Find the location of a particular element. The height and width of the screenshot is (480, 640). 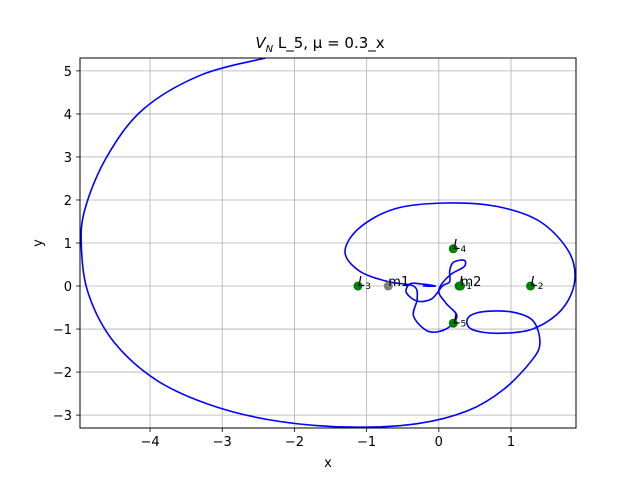

point-l4 is located at coordinates (453, 249).